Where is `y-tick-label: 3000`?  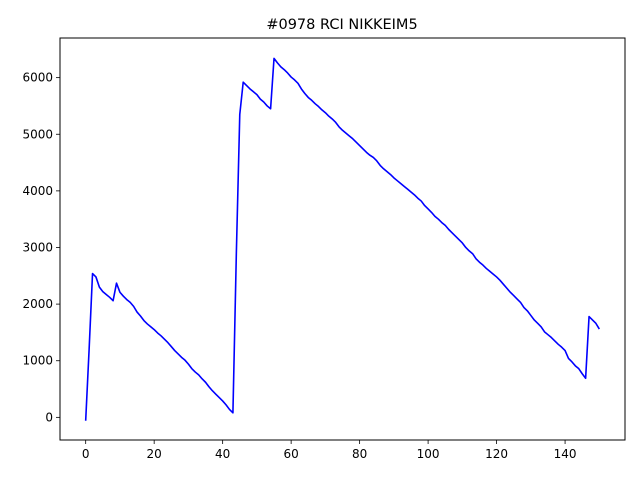 y-tick-label: 3000 is located at coordinates (37, 247).